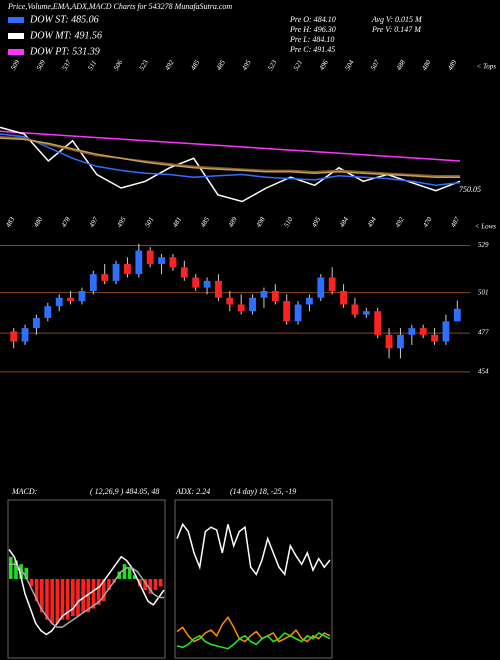  Describe the element at coordinates (372, 222) in the screenshot. I see `low-label: 494` at that location.